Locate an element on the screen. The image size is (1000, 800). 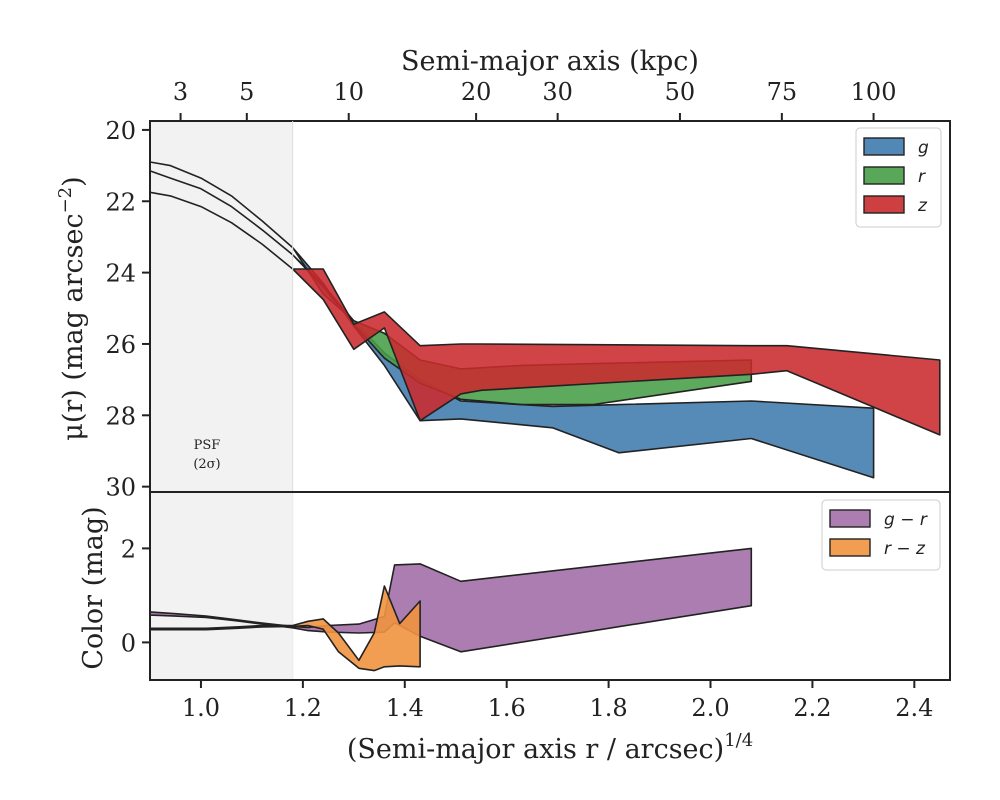
bottom-legend: g − r r − z is located at coordinates (881, 535).